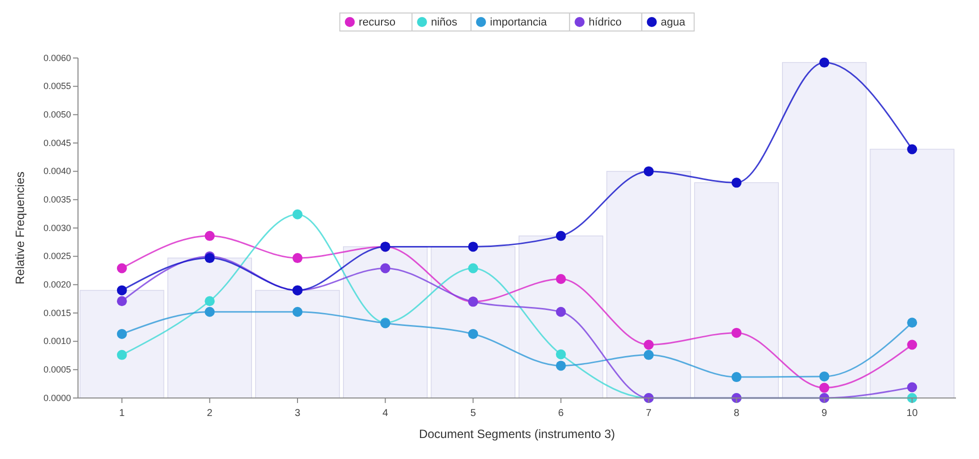  Describe the element at coordinates (737, 413) in the screenshot. I see `x-tick-label: 8` at that location.